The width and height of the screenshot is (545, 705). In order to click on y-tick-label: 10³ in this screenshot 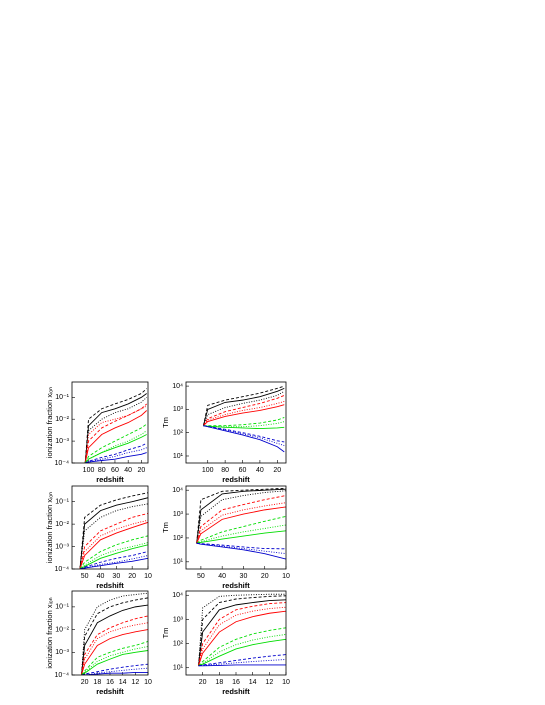, I will do `click(178, 619)`.